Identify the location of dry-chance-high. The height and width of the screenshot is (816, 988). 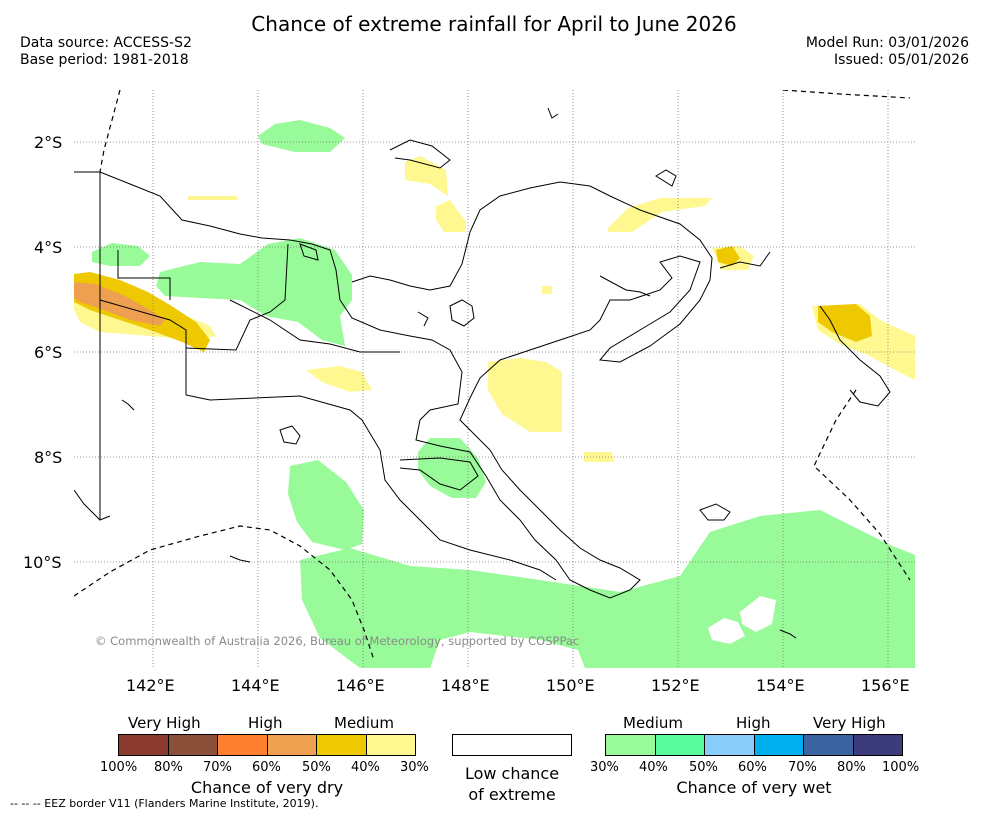
(119, 304).